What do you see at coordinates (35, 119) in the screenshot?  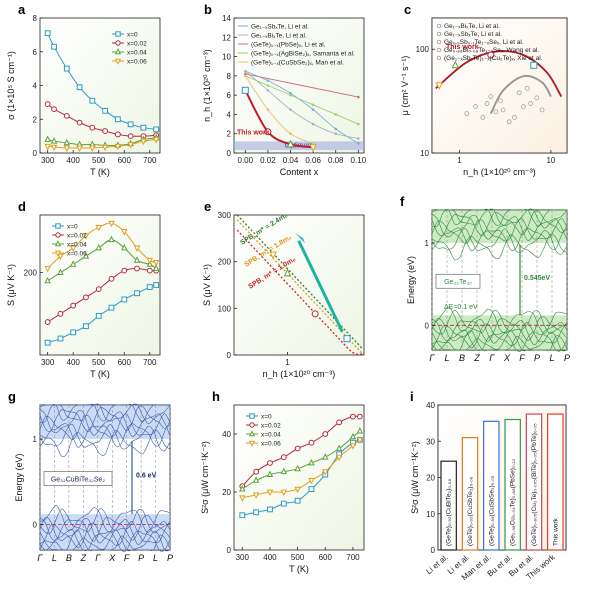 I see `y-tick-label: 2` at bounding box center [35, 119].